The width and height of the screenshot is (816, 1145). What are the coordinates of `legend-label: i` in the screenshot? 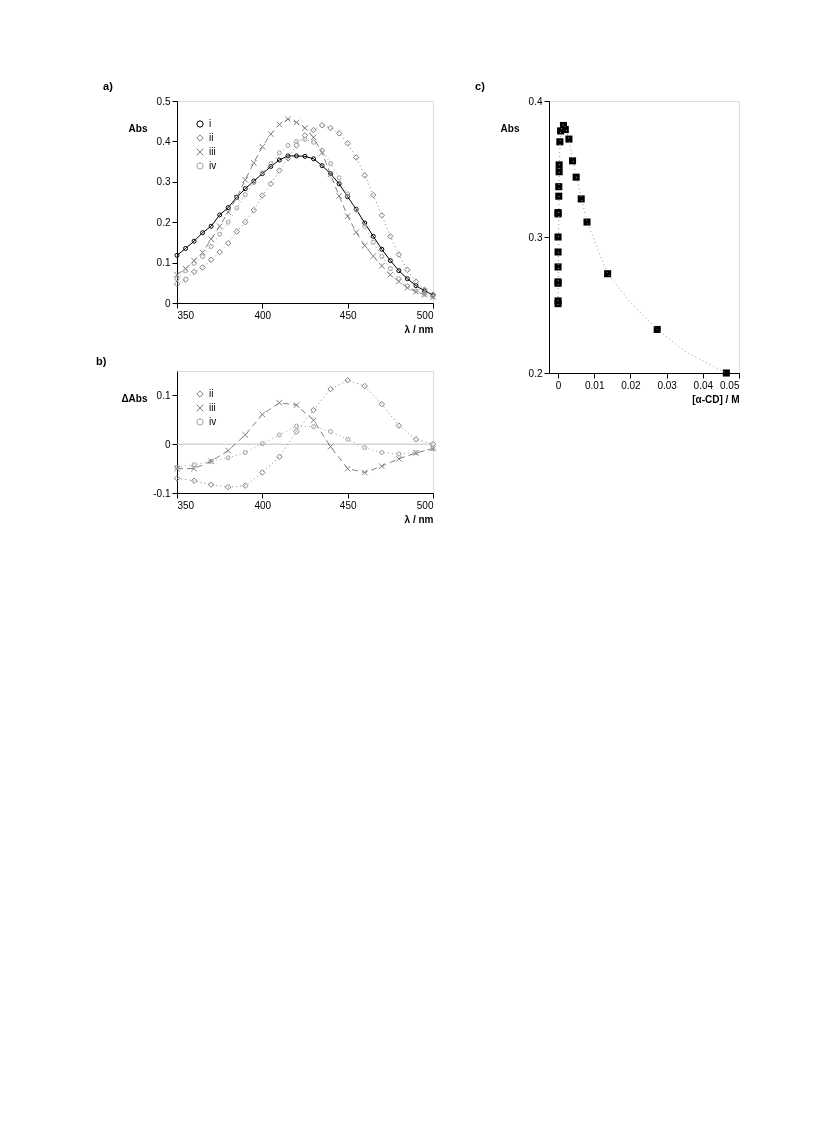 It's located at (210, 123).